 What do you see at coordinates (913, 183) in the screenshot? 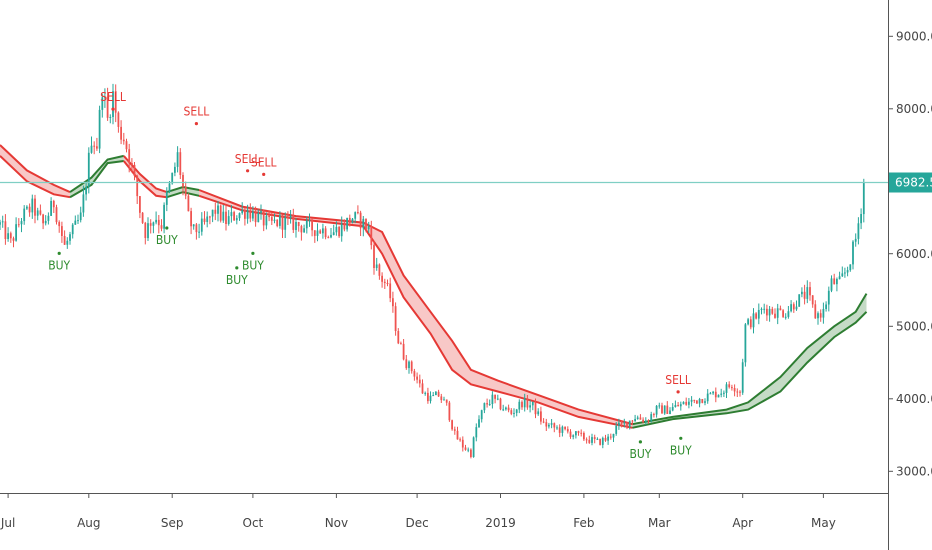
I see `last-price-tag-label: 6982.5` at bounding box center [913, 183].